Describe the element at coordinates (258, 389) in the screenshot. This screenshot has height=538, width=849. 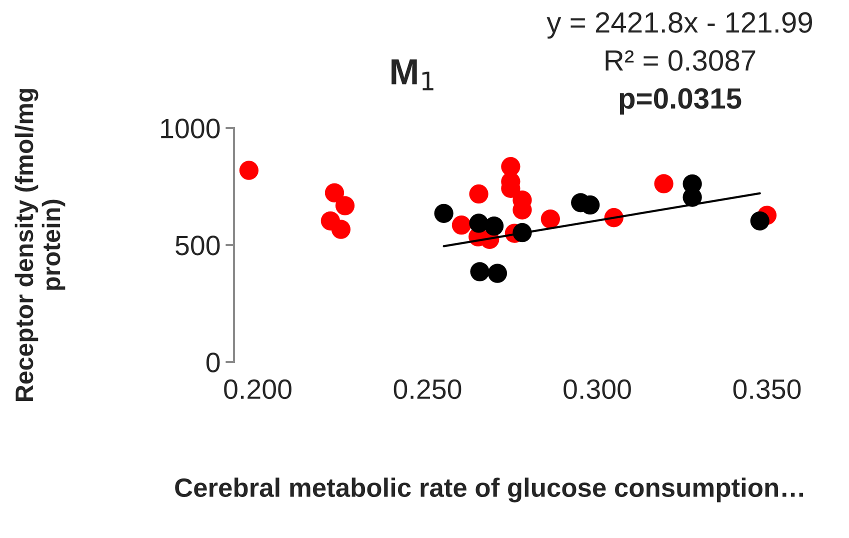
I see `x-tick-label: 0.200` at that location.